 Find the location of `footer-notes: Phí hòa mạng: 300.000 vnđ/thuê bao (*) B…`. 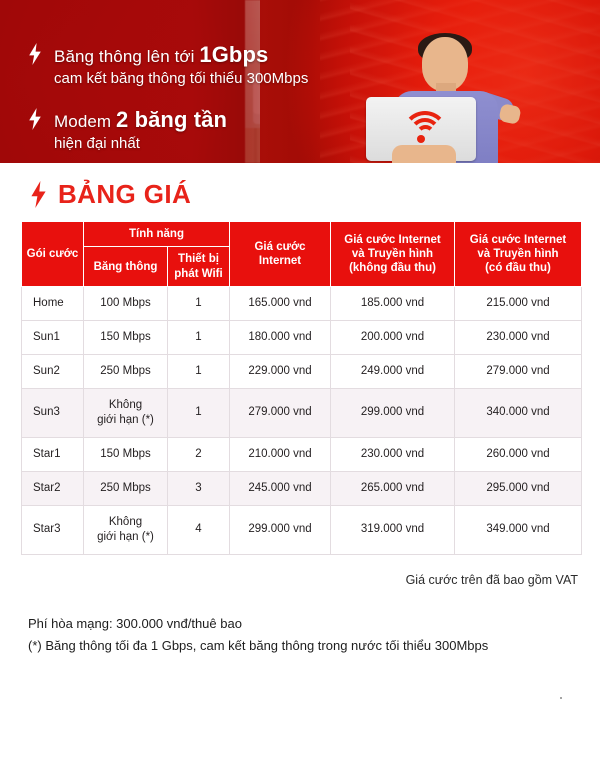

footer-notes: Phí hòa mạng: 300.000 vnđ/thuê bao (*) B… is located at coordinates (300, 623).